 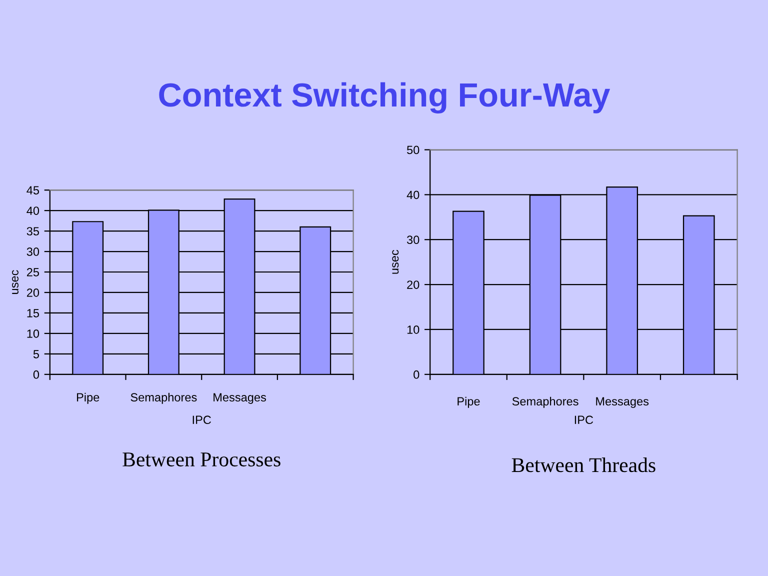 What do you see at coordinates (33, 313) in the screenshot?
I see `y-tick-label: 15` at bounding box center [33, 313].